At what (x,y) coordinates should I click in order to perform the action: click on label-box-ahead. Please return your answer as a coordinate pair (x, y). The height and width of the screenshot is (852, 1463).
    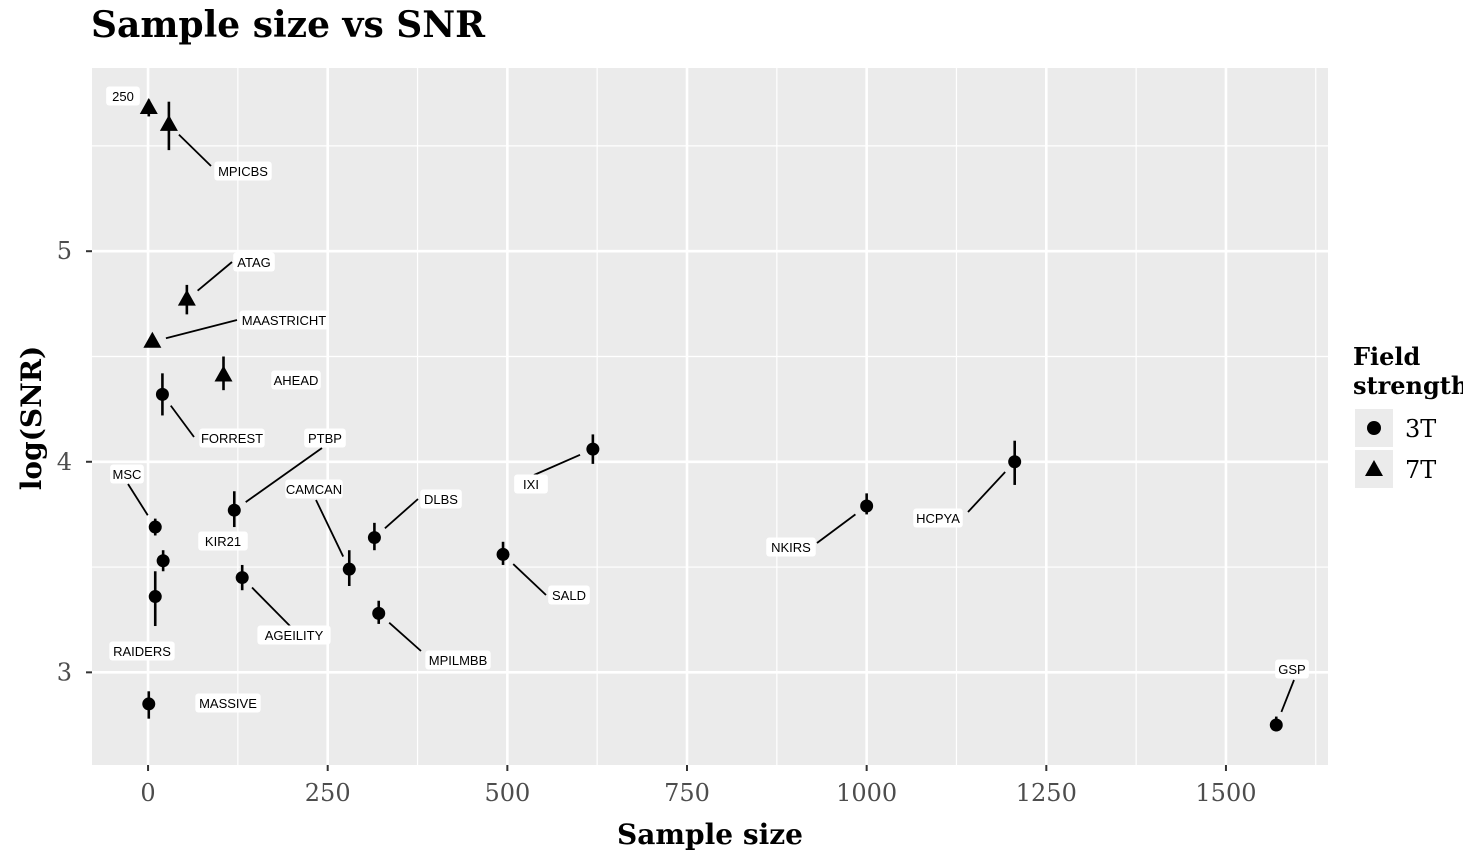
    Looking at the image, I should click on (296, 380).